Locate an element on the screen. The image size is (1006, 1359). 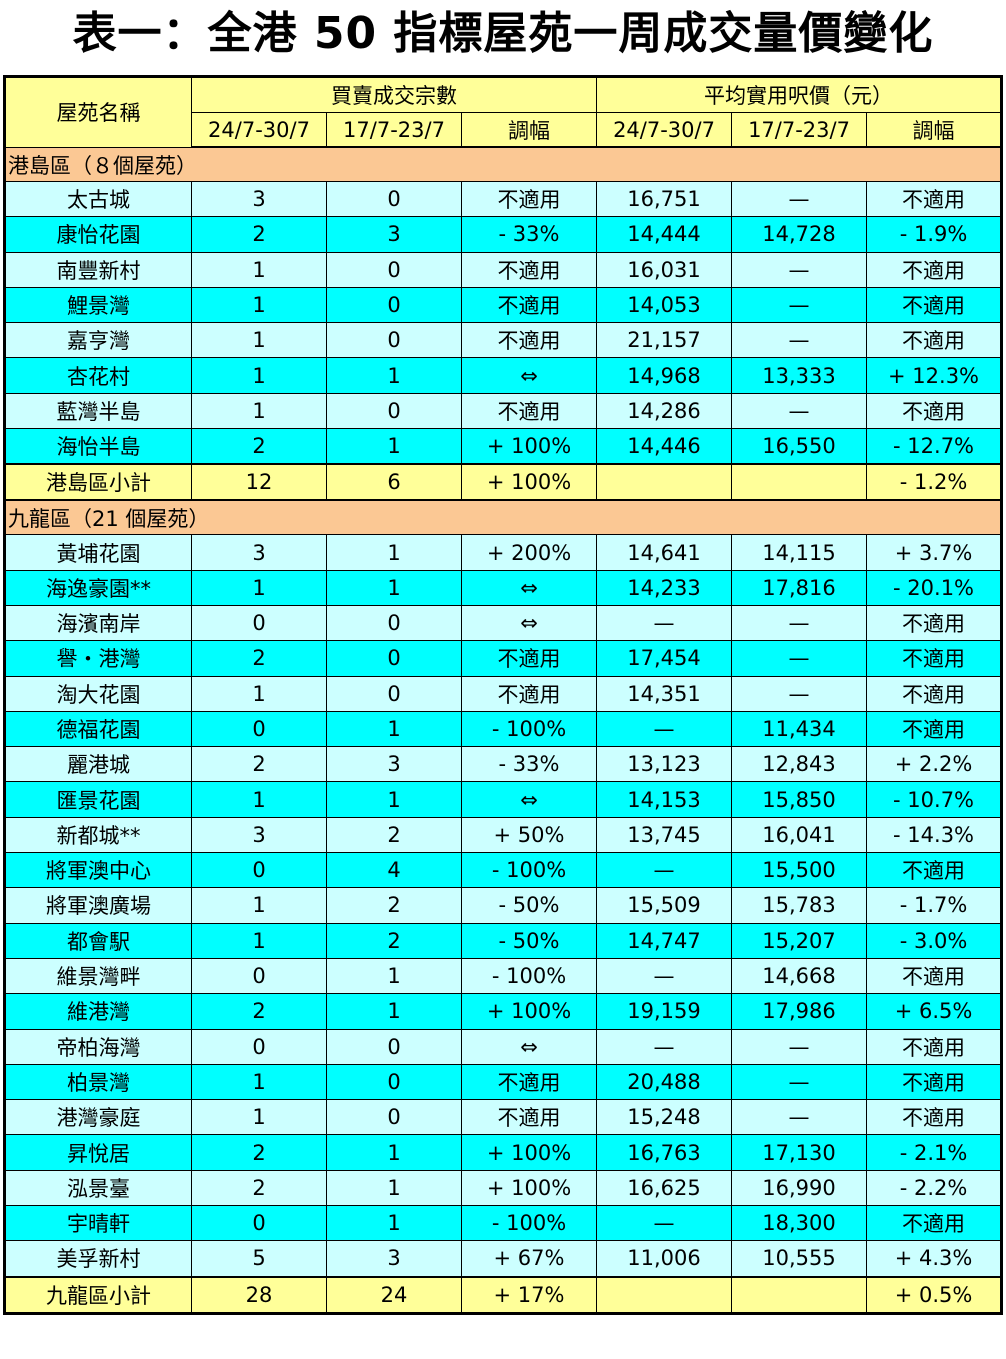
cell-tx-prev: 4 is located at coordinates (394, 870).